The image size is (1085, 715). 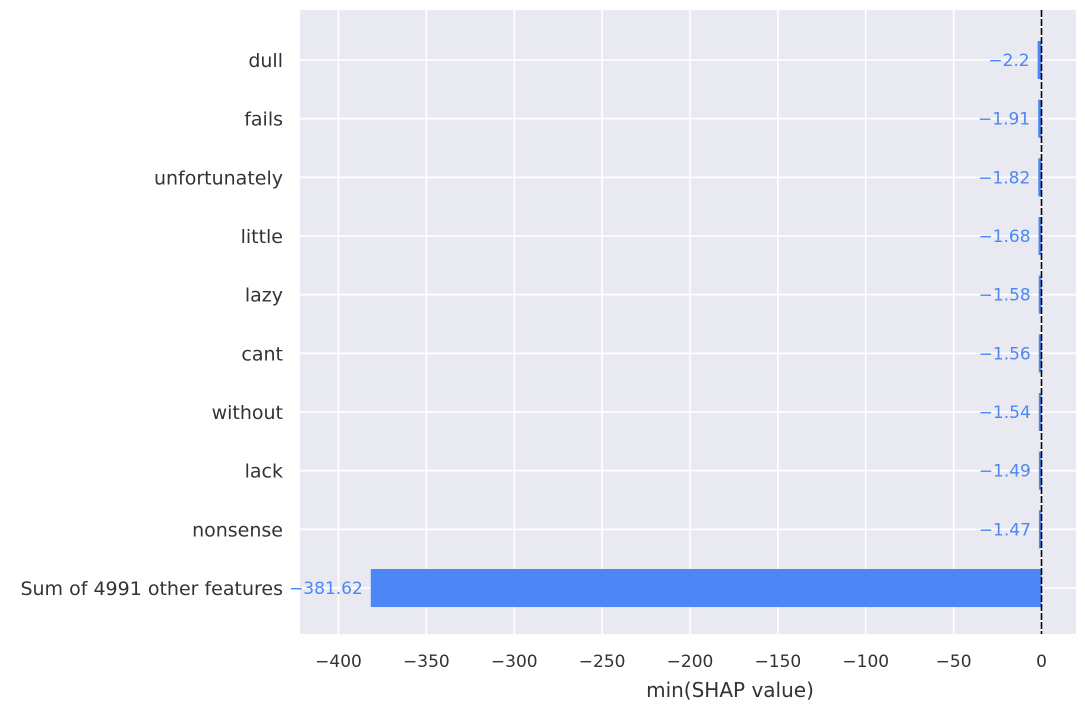 I want to click on x-tick-label: −350, so click(x=426, y=662).